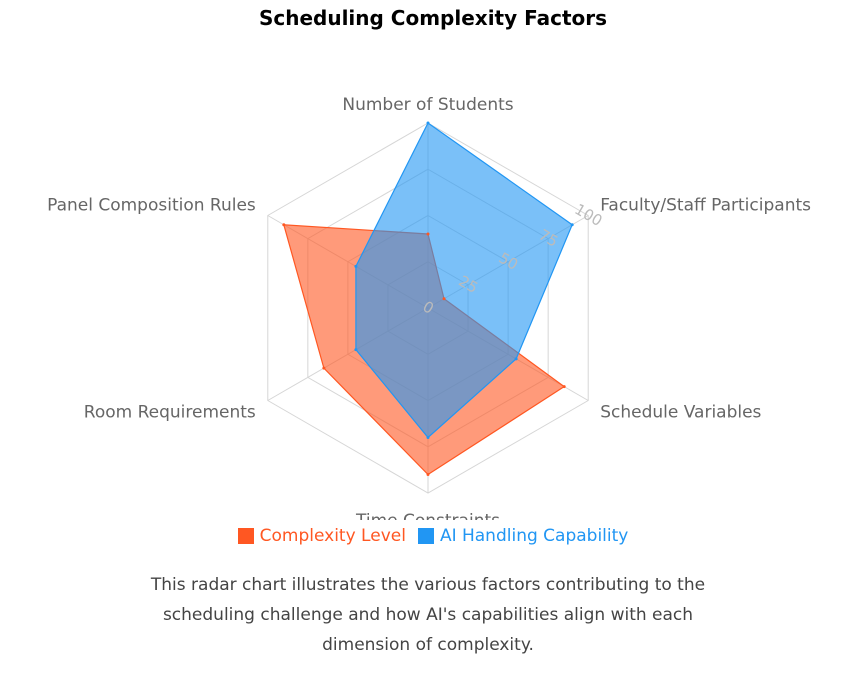  I want to click on legend-label-ai-capability: AI Handling Capability, so click(534, 536).